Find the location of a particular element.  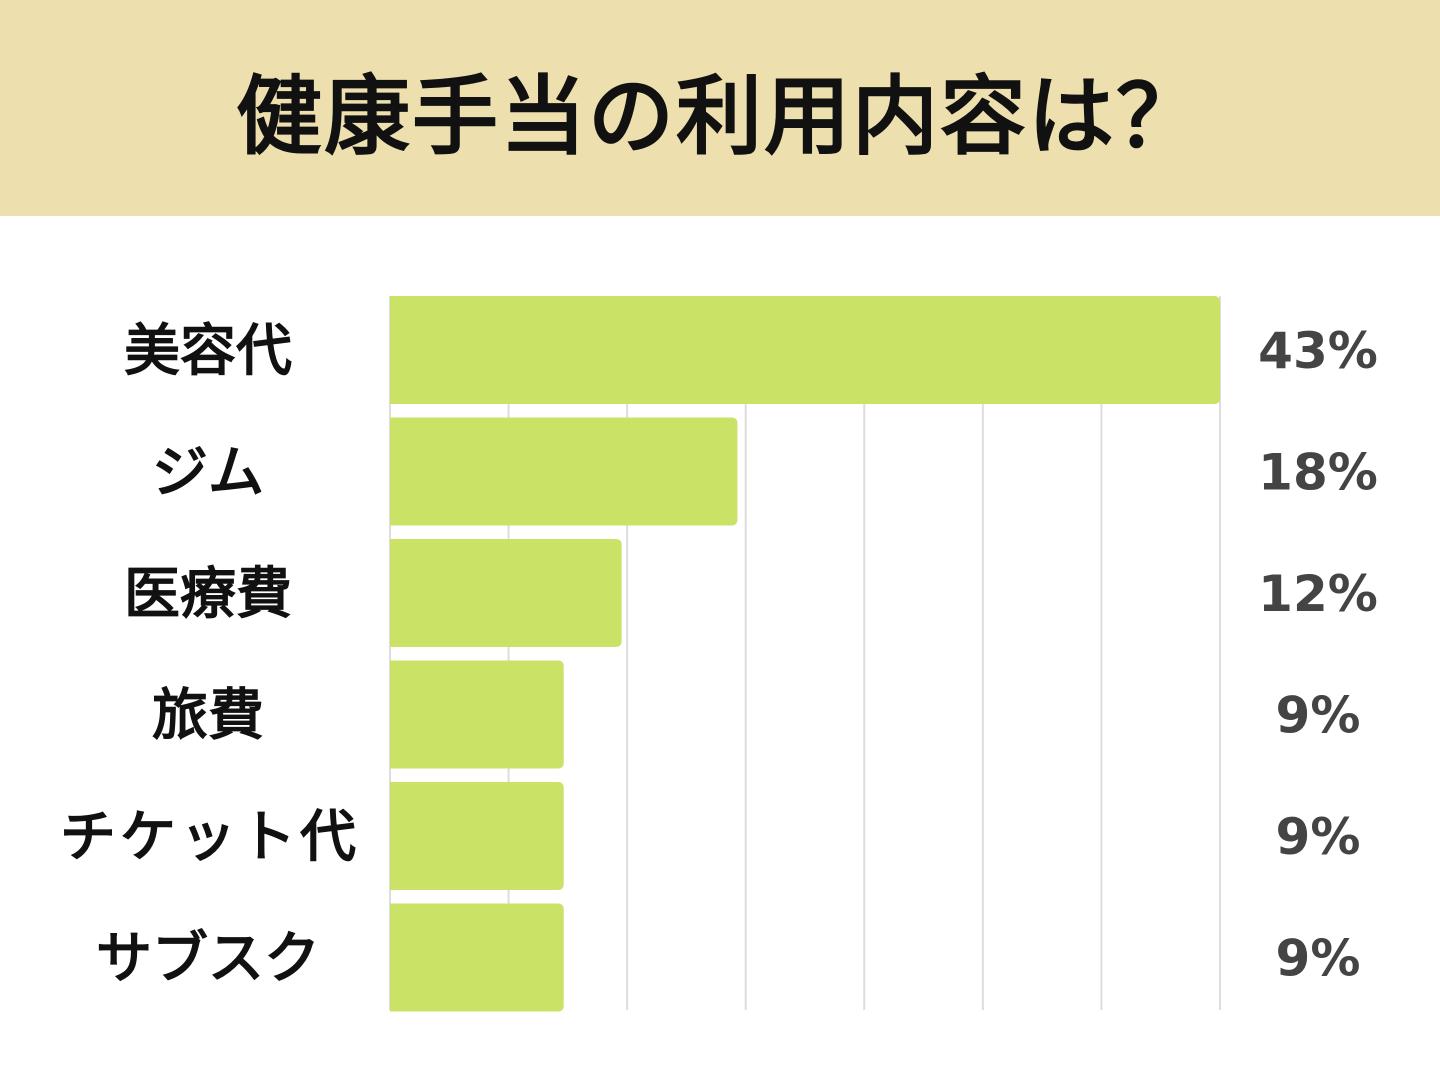

value-label: 43% is located at coordinates (1318, 351).